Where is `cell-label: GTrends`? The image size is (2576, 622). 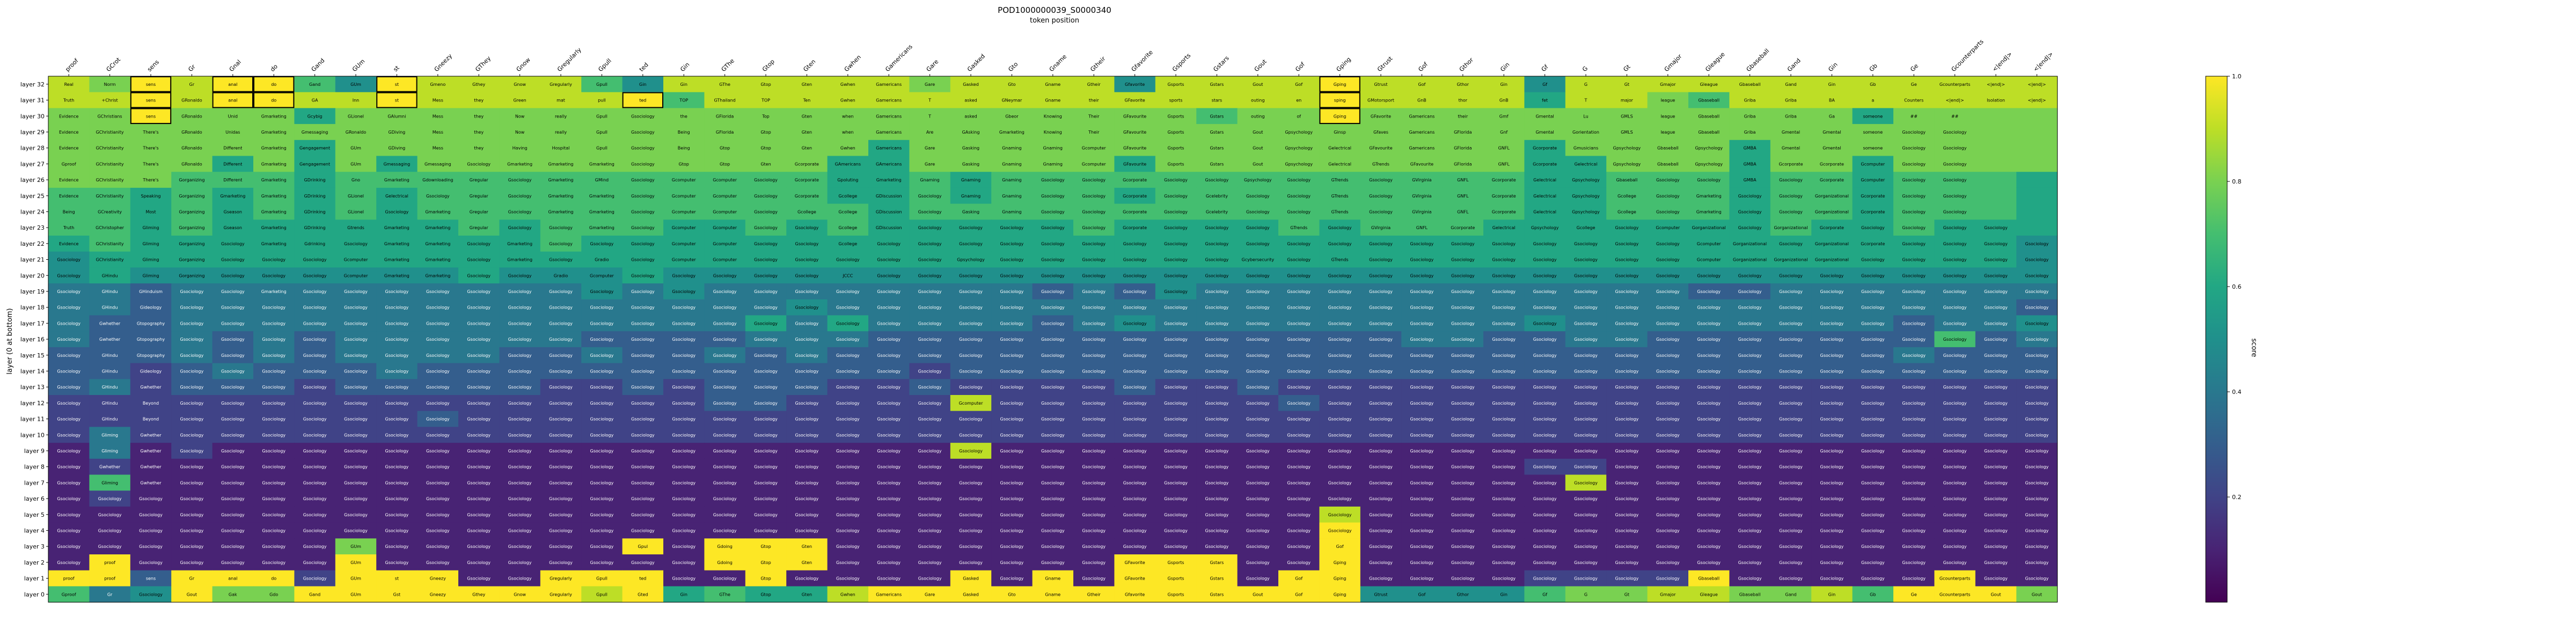 cell-label: GTrends is located at coordinates (1340, 180).